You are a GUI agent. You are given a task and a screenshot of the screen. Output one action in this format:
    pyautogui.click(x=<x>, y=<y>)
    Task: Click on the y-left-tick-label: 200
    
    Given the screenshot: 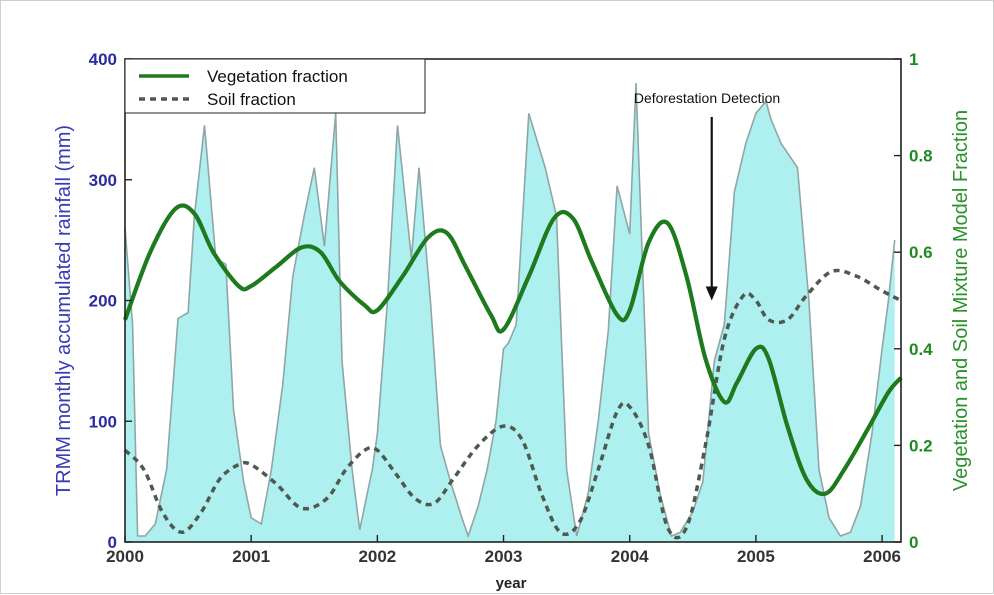 What is the action you would take?
    pyautogui.click(x=103, y=301)
    